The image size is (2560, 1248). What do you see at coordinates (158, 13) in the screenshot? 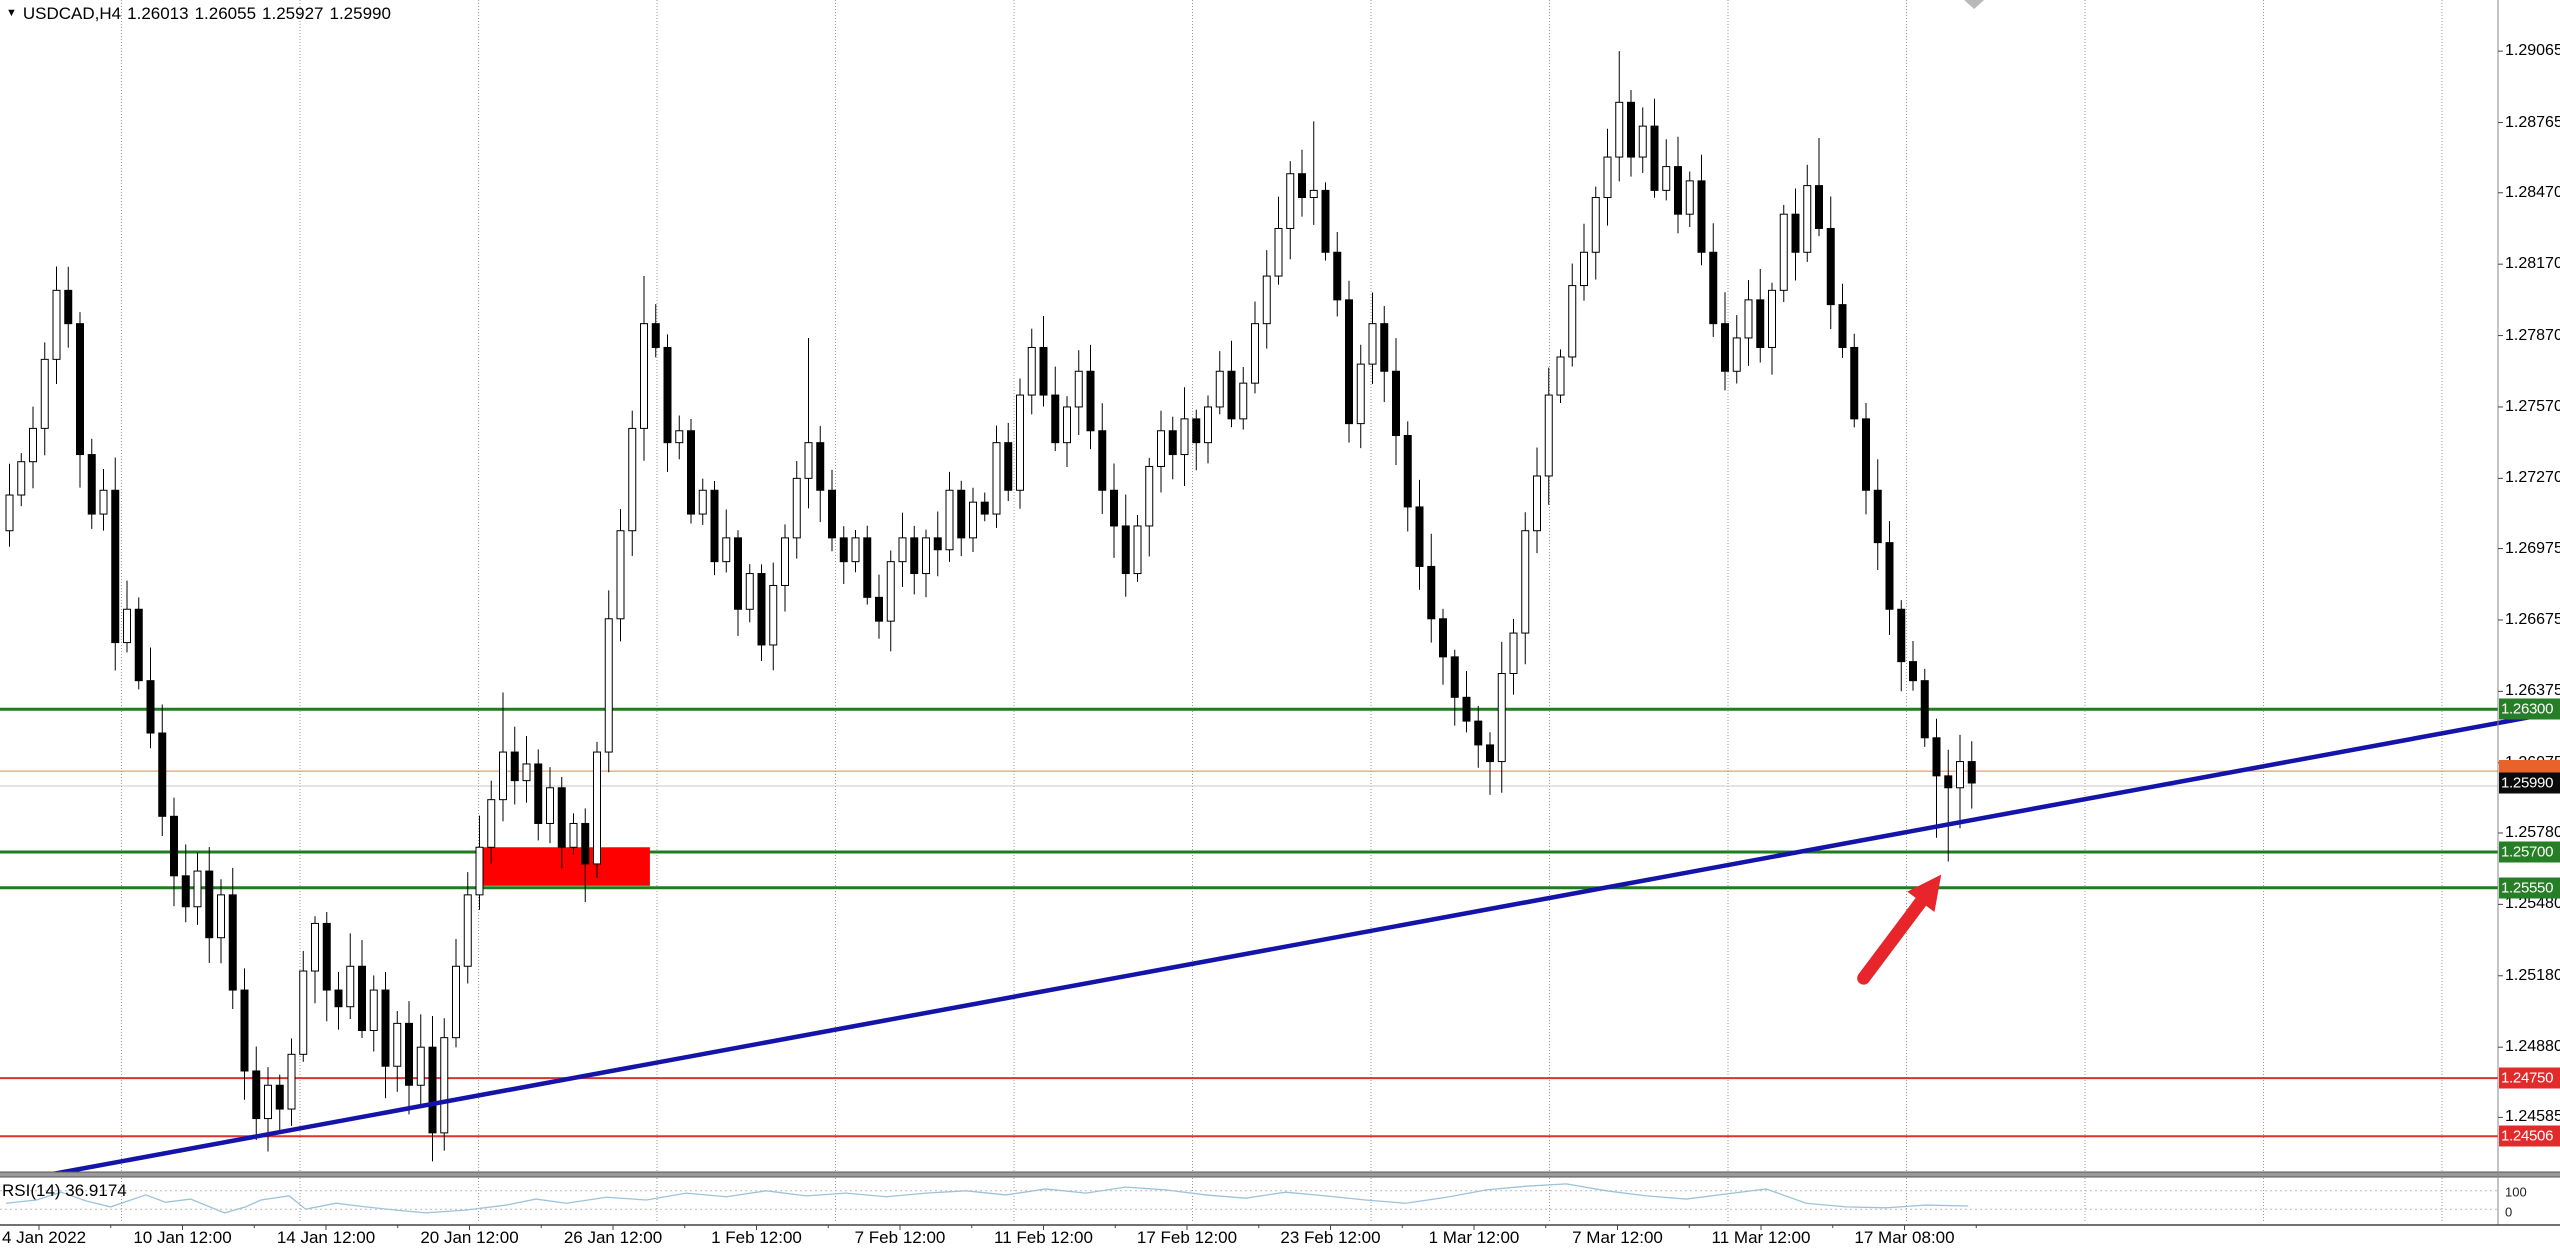
I see `quote-open: 1.26013` at bounding box center [158, 13].